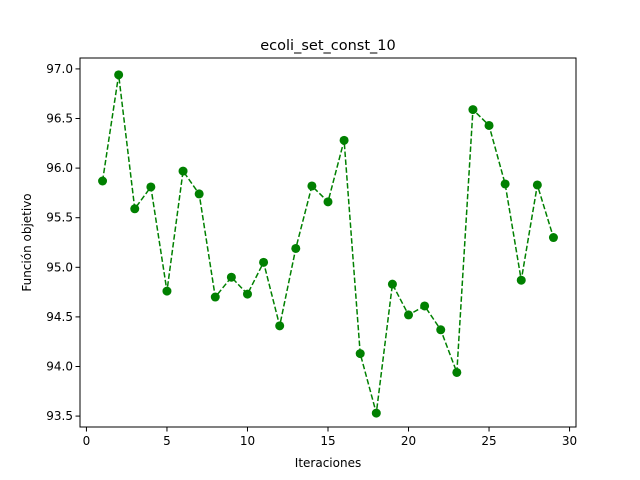 The image size is (640, 480). What do you see at coordinates (59, 119) in the screenshot?
I see `y-tick-label: 96.5` at bounding box center [59, 119].